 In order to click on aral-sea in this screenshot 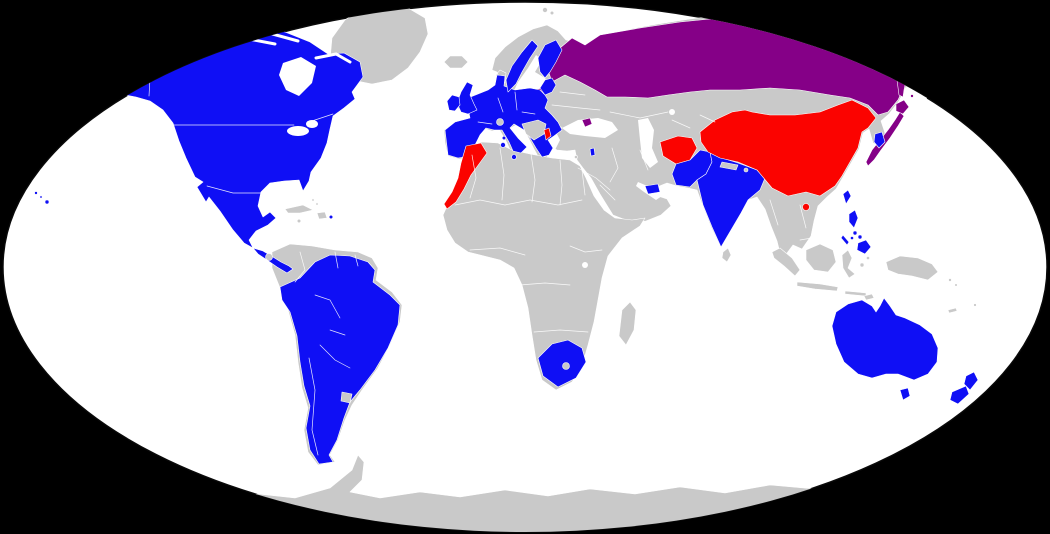, I will do `click(672, 112)`.